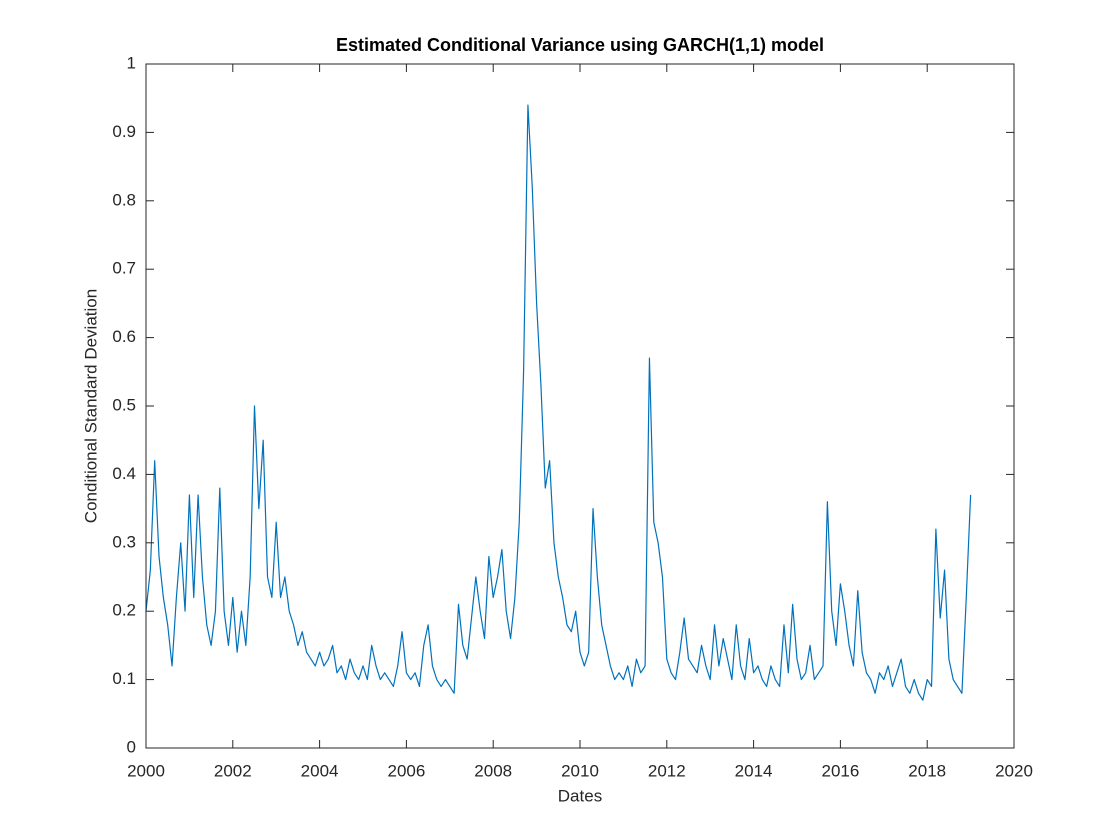  What do you see at coordinates (580, 770) in the screenshot?
I see `x-tick-label: 2010` at bounding box center [580, 770].